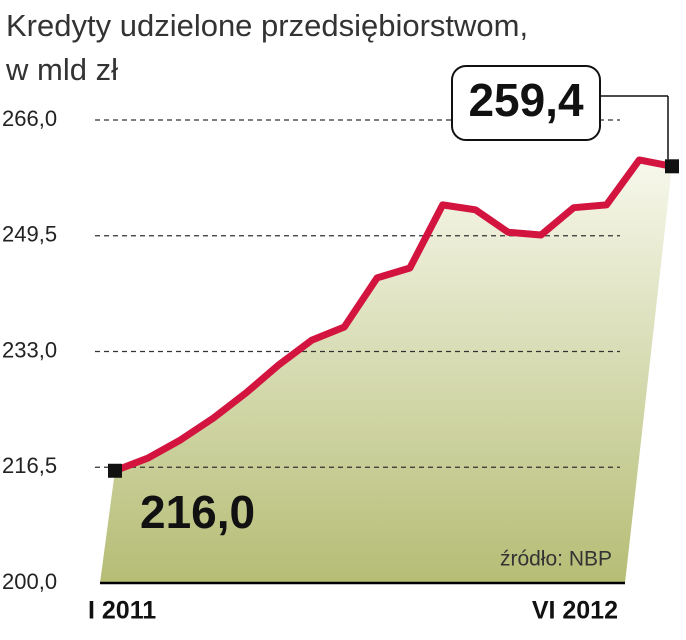  What do you see at coordinates (122, 611) in the screenshot?
I see `x-tick-label: I 2011` at bounding box center [122, 611].